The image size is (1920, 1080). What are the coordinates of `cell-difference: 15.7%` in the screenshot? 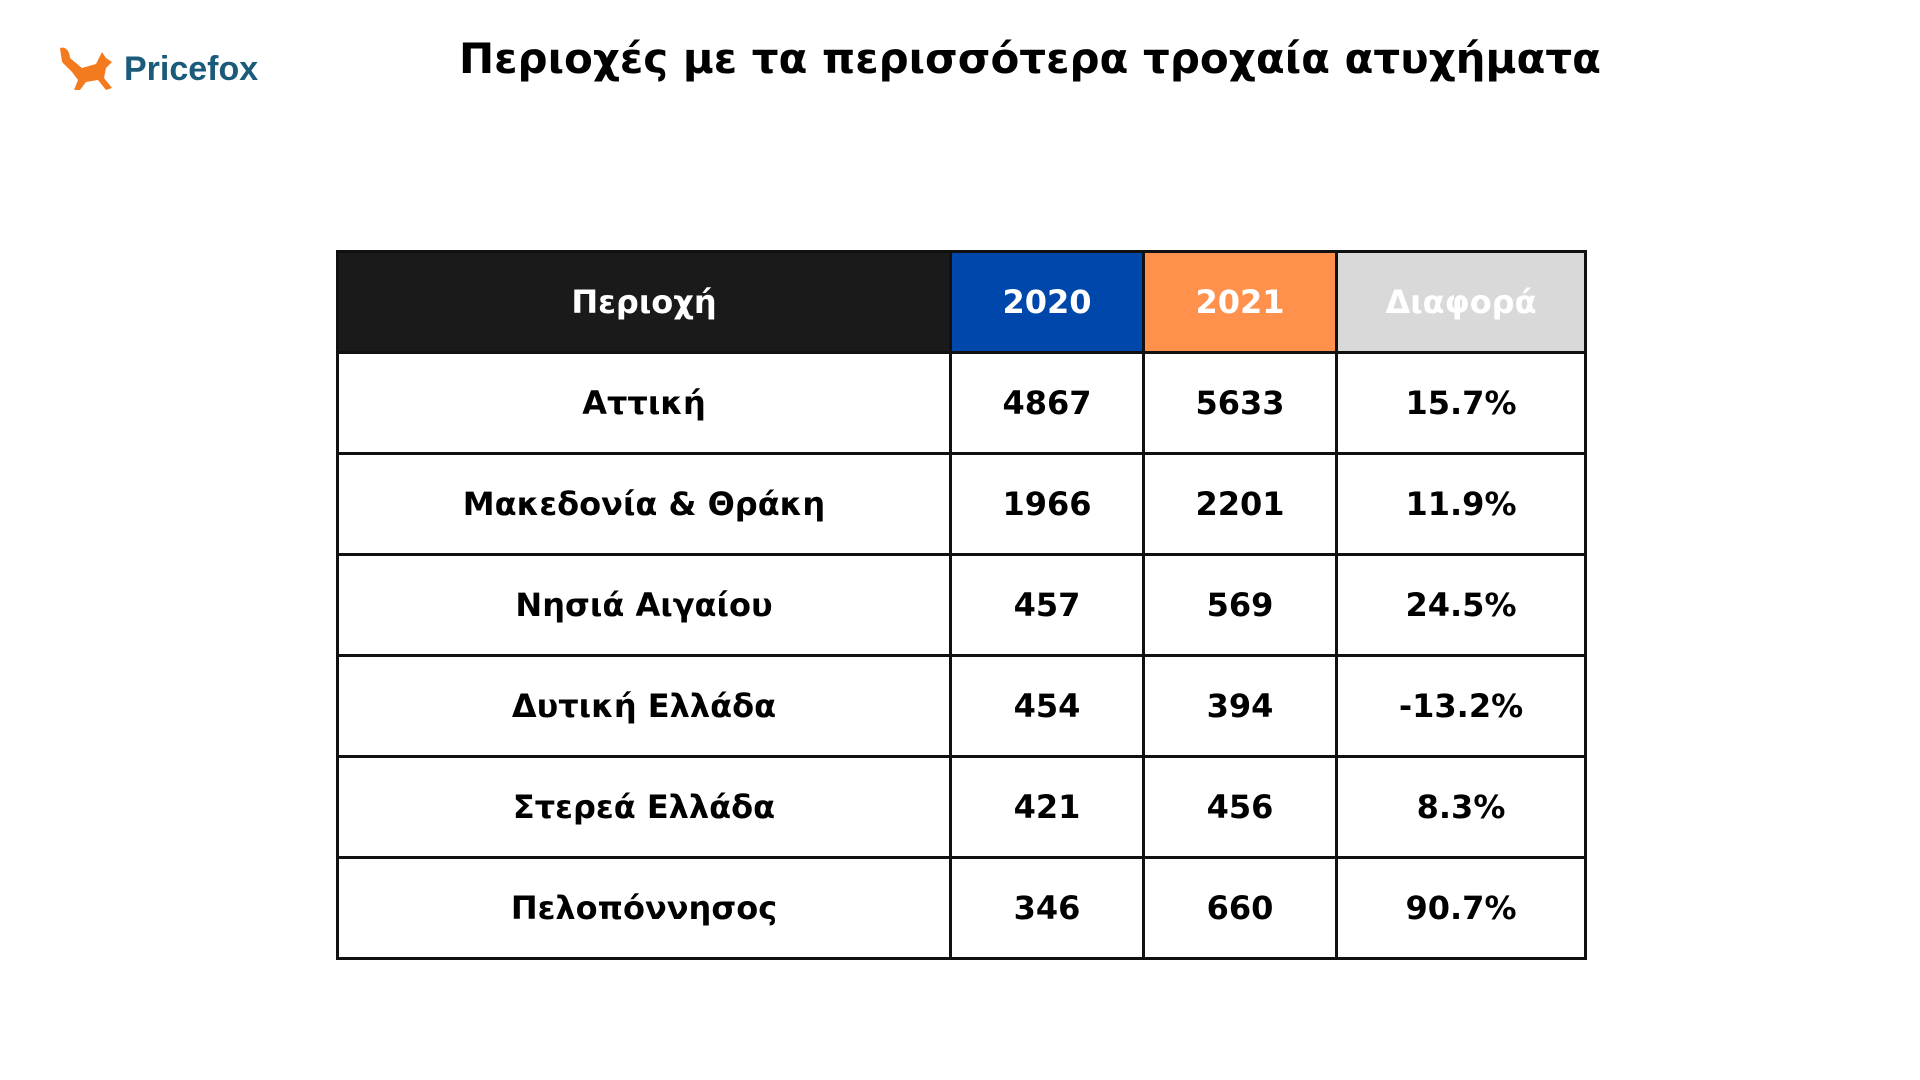 It's located at (1461, 403).